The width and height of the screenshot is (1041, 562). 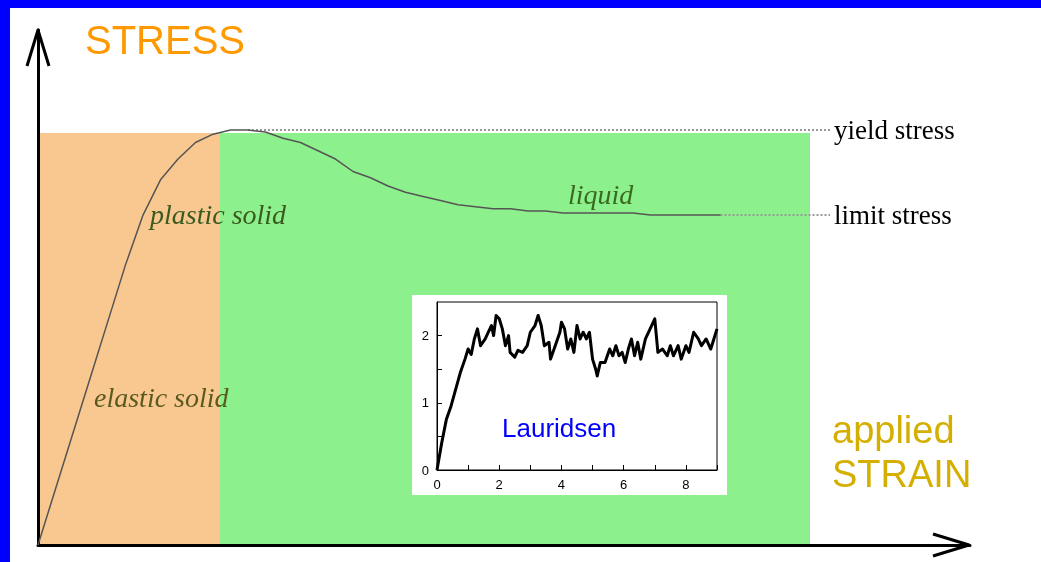 I want to click on x-tick-label: 0, so click(x=437, y=484).